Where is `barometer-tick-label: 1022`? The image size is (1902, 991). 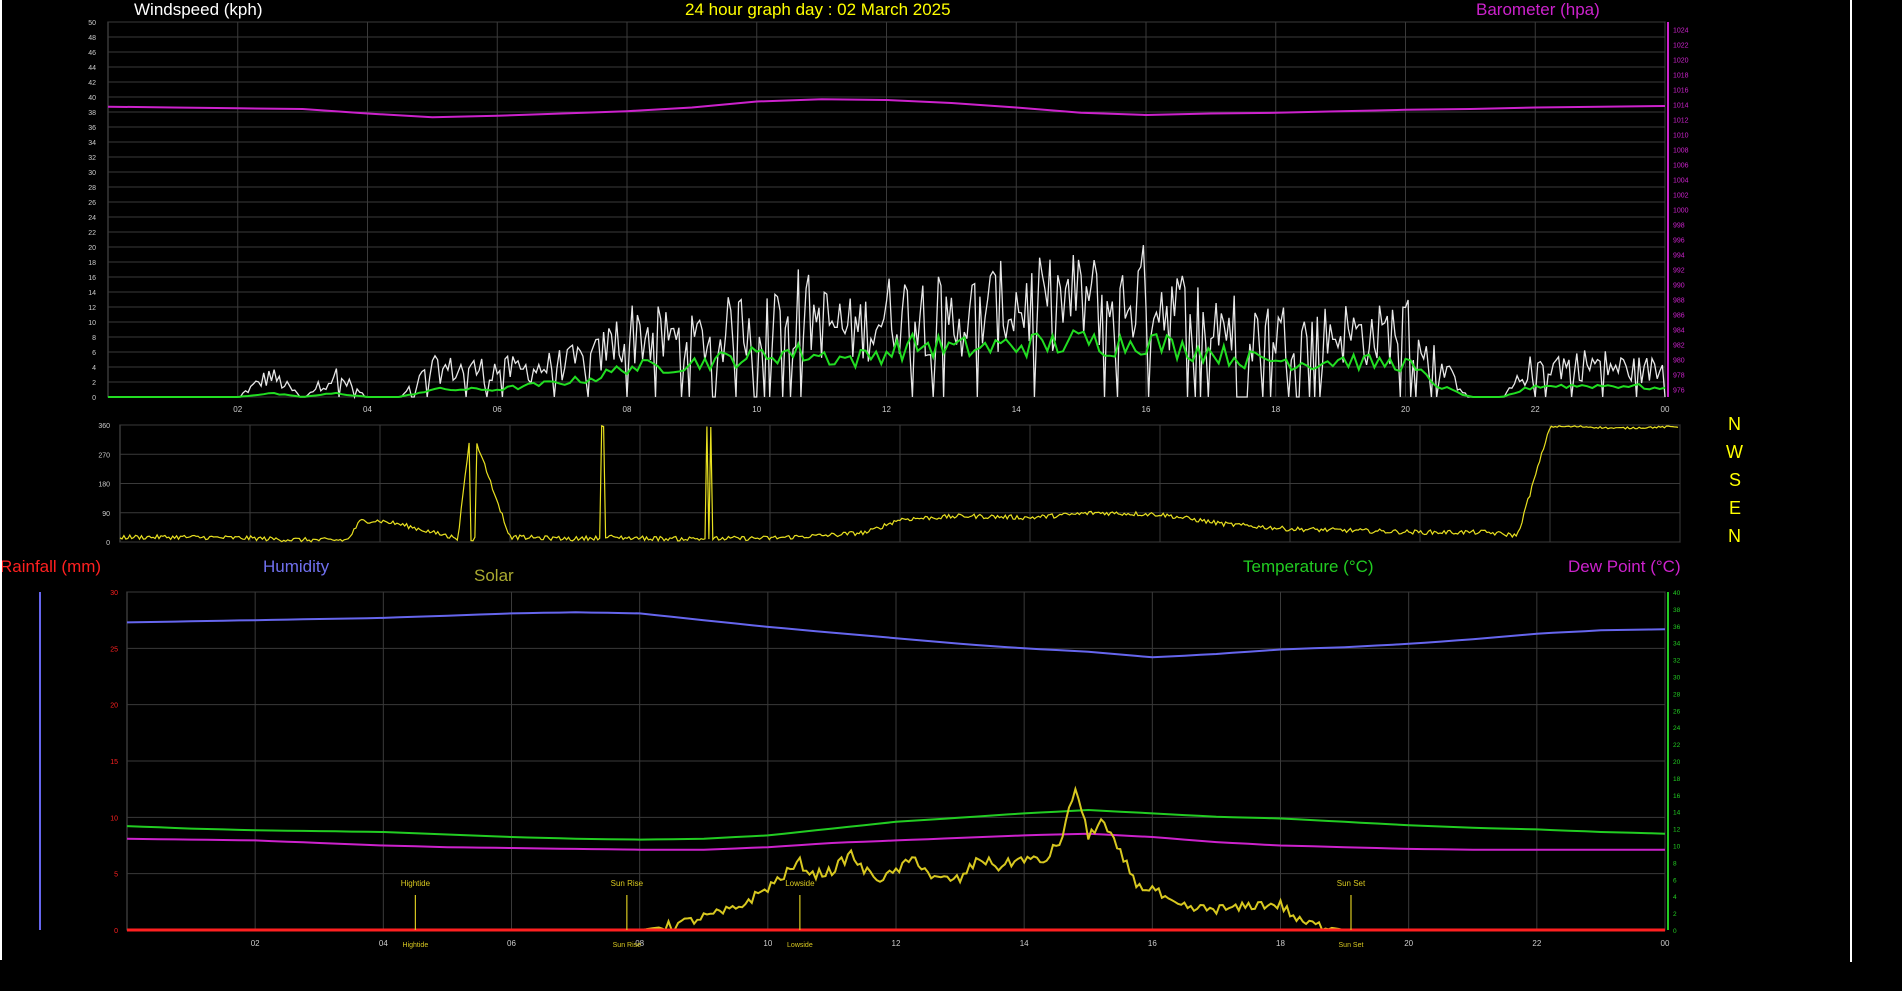
barometer-tick-label: 1022 is located at coordinates (1681, 46).